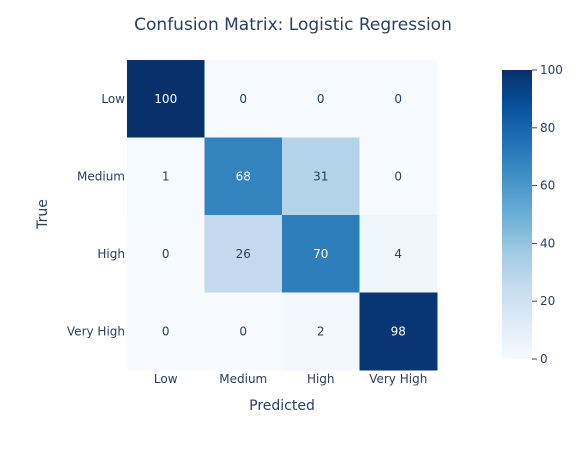 The image size is (587, 454). I want to click on cell-value-label: 31, so click(320, 176).